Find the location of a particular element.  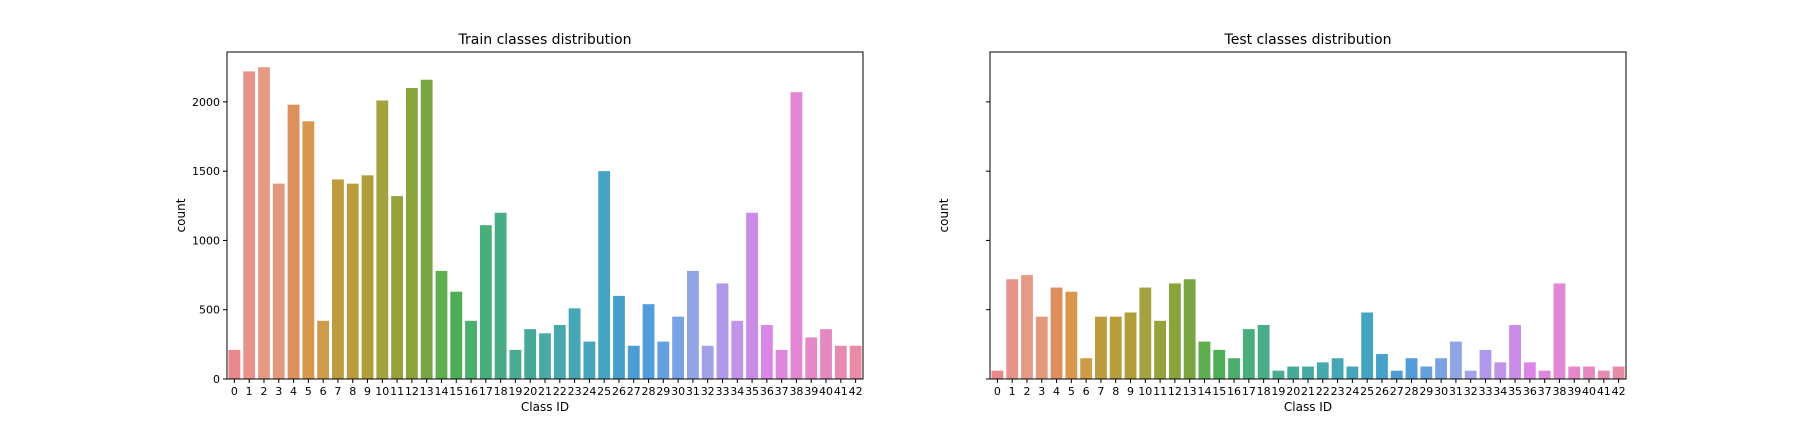

train-x-tick-label-38: 38 is located at coordinates (796, 391).